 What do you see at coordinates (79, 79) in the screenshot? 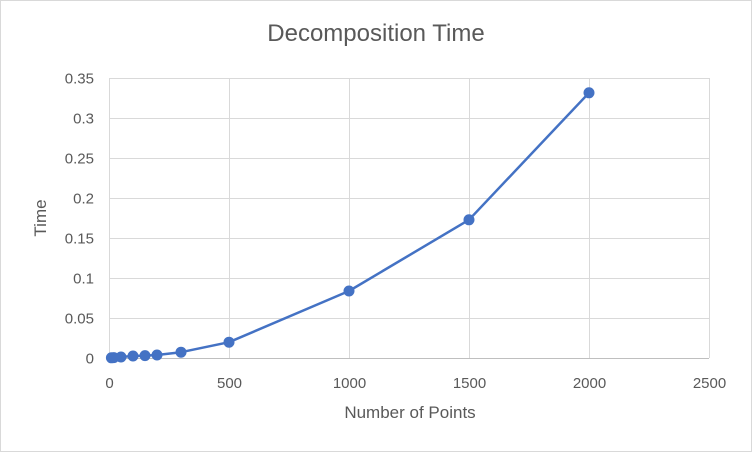
I see `y-tick-label: 0.35` at bounding box center [79, 79].